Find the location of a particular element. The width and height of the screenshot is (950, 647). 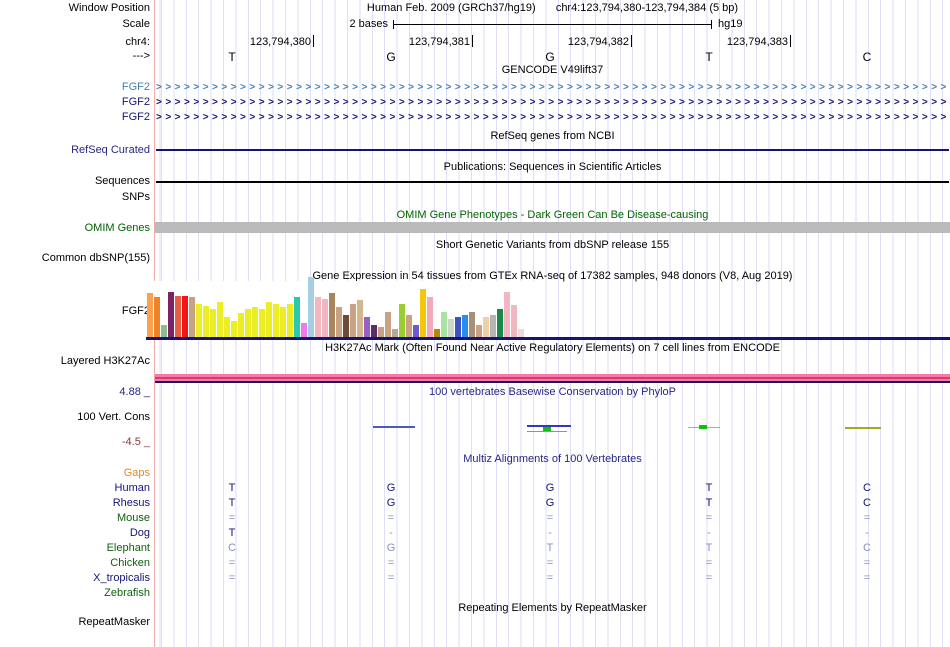

multiz-species-chicken: Chicken is located at coordinates (130, 563).